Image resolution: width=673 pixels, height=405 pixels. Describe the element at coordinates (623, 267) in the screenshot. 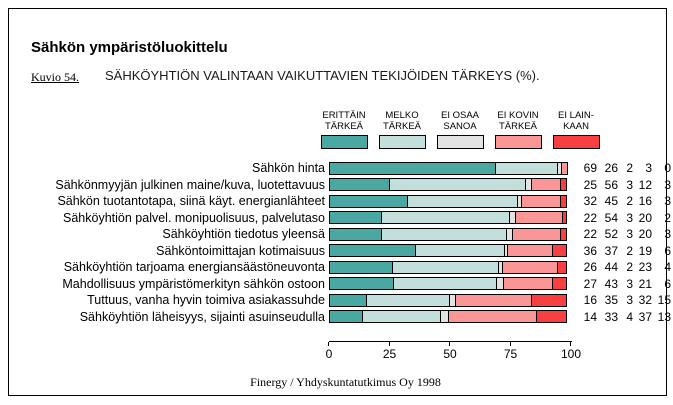

I see `value-labels: 26 44 2 23 4` at that location.